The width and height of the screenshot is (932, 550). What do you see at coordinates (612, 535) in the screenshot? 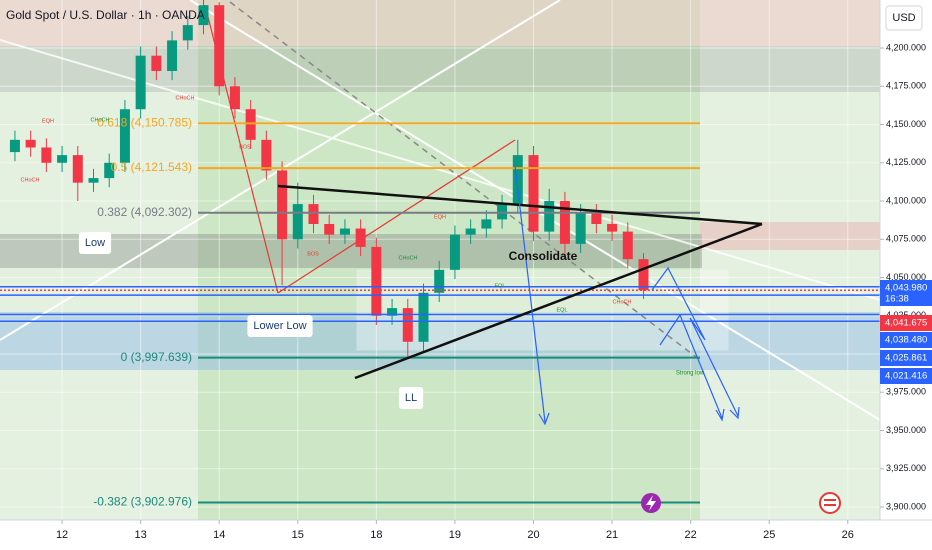
I see `x-tick-label: 21` at bounding box center [612, 535].